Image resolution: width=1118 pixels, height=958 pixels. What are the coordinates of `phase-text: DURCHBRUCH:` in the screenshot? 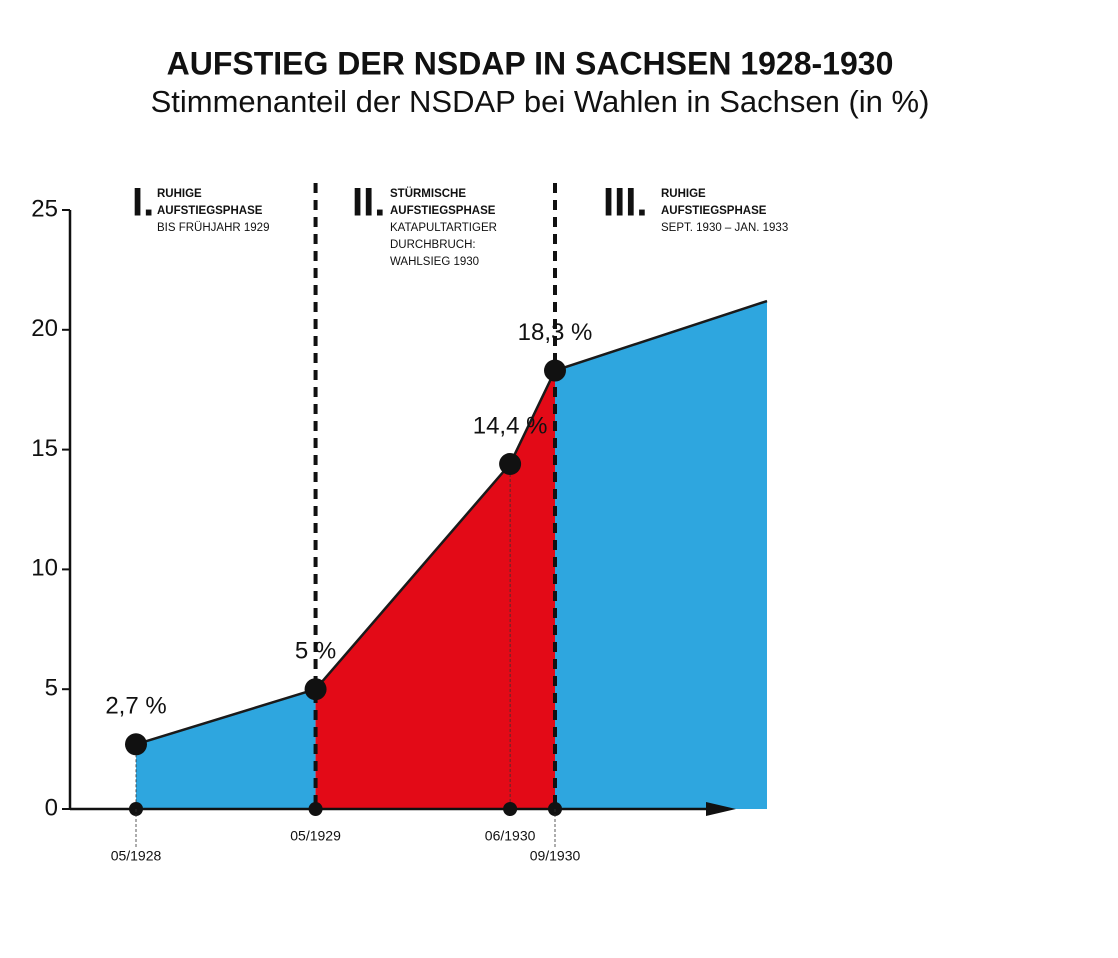 It's located at (433, 245).